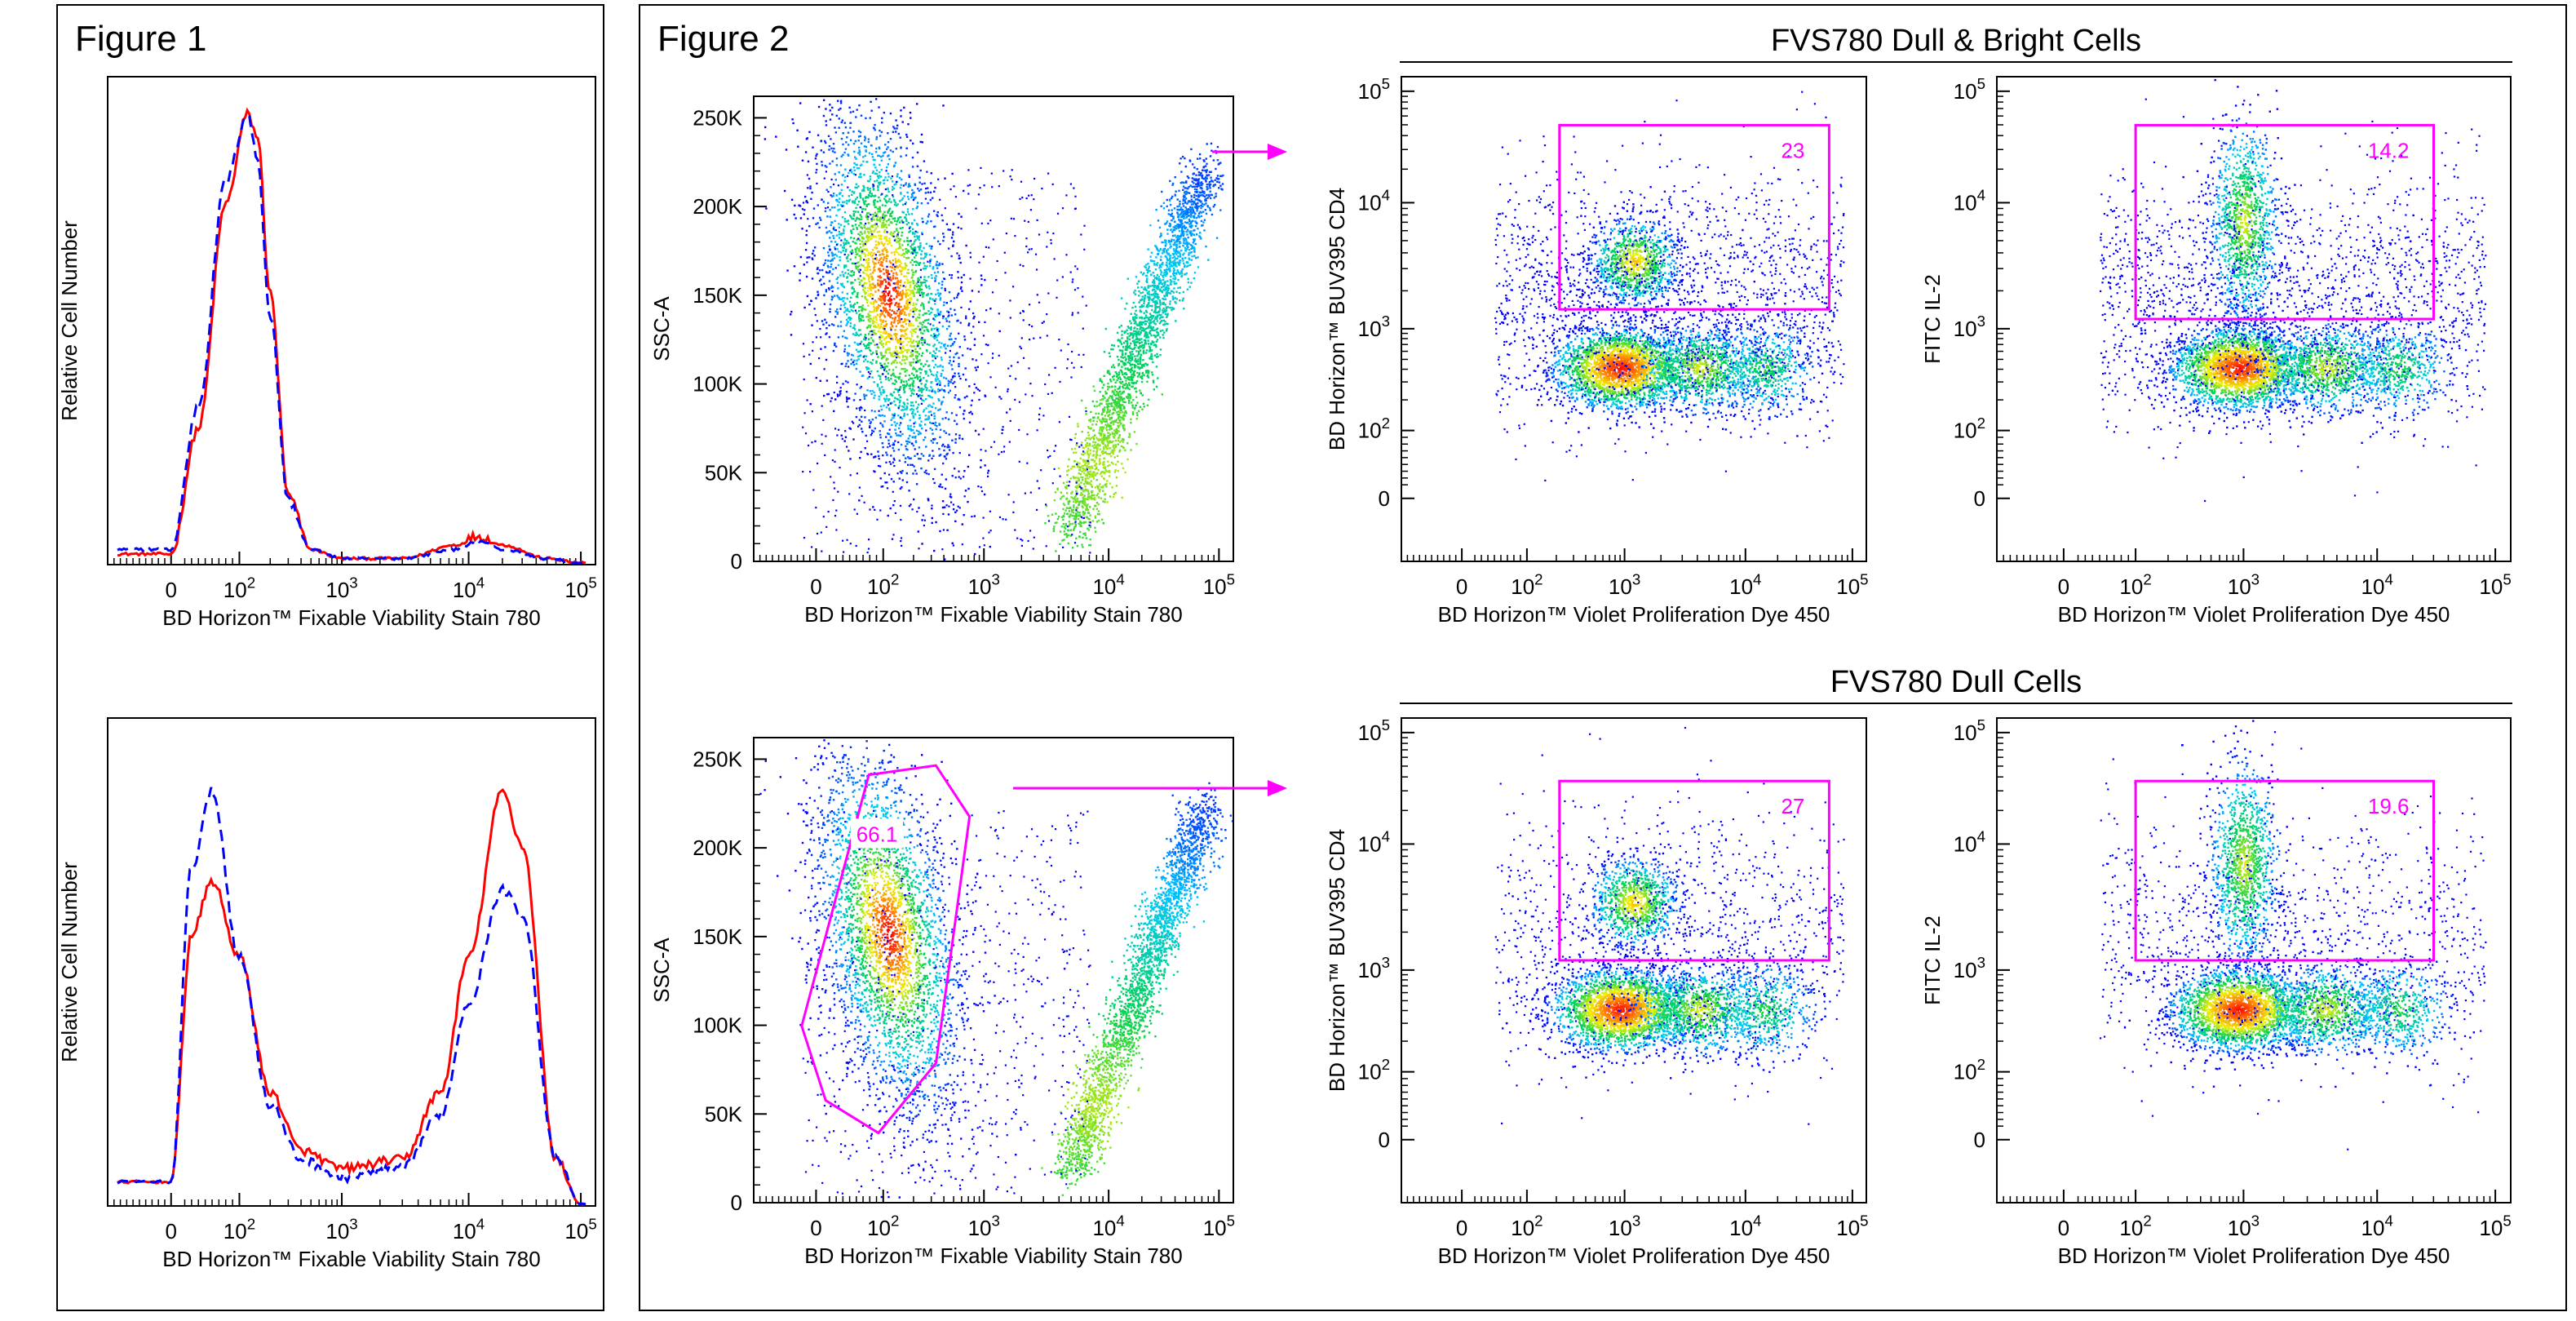  I want to click on figure1-title: Figure 1, so click(140, 39).